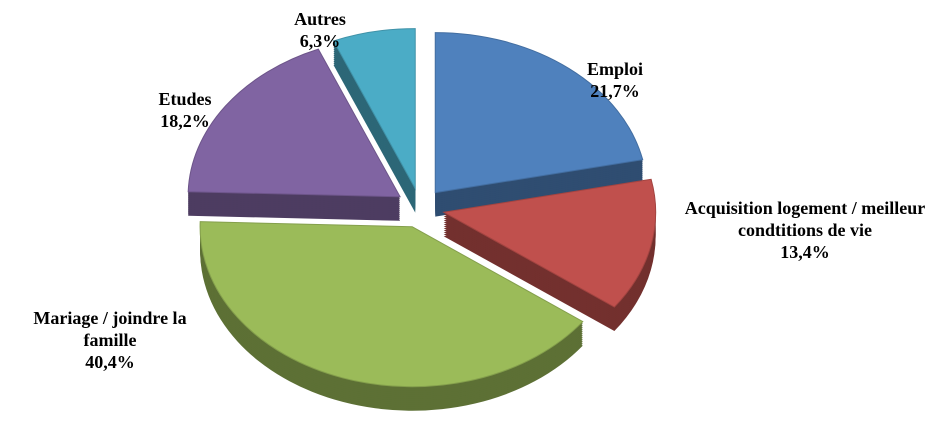 This screenshot has height=424, width=927. Describe the element at coordinates (110, 362) in the screenshot. I see `value-label: 40,4%` at that location.